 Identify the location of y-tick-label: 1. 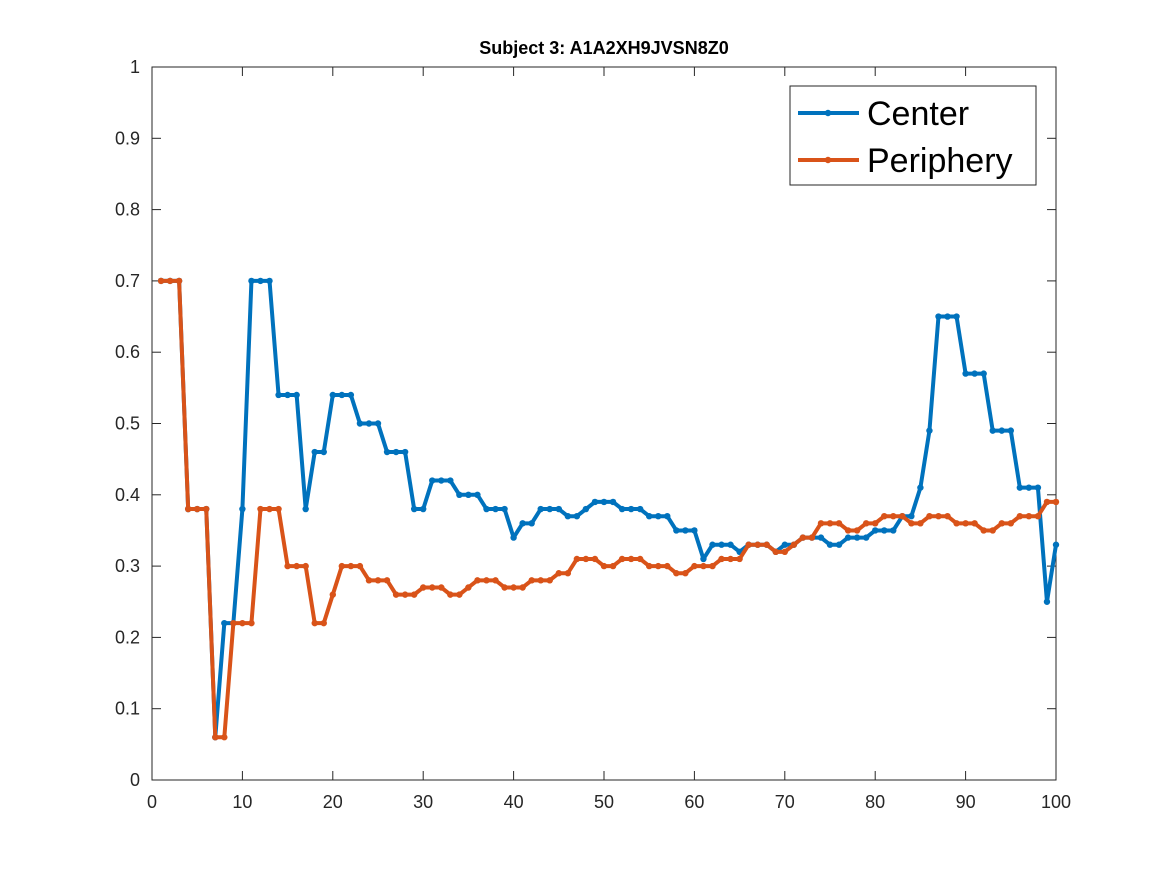
(135, 67).